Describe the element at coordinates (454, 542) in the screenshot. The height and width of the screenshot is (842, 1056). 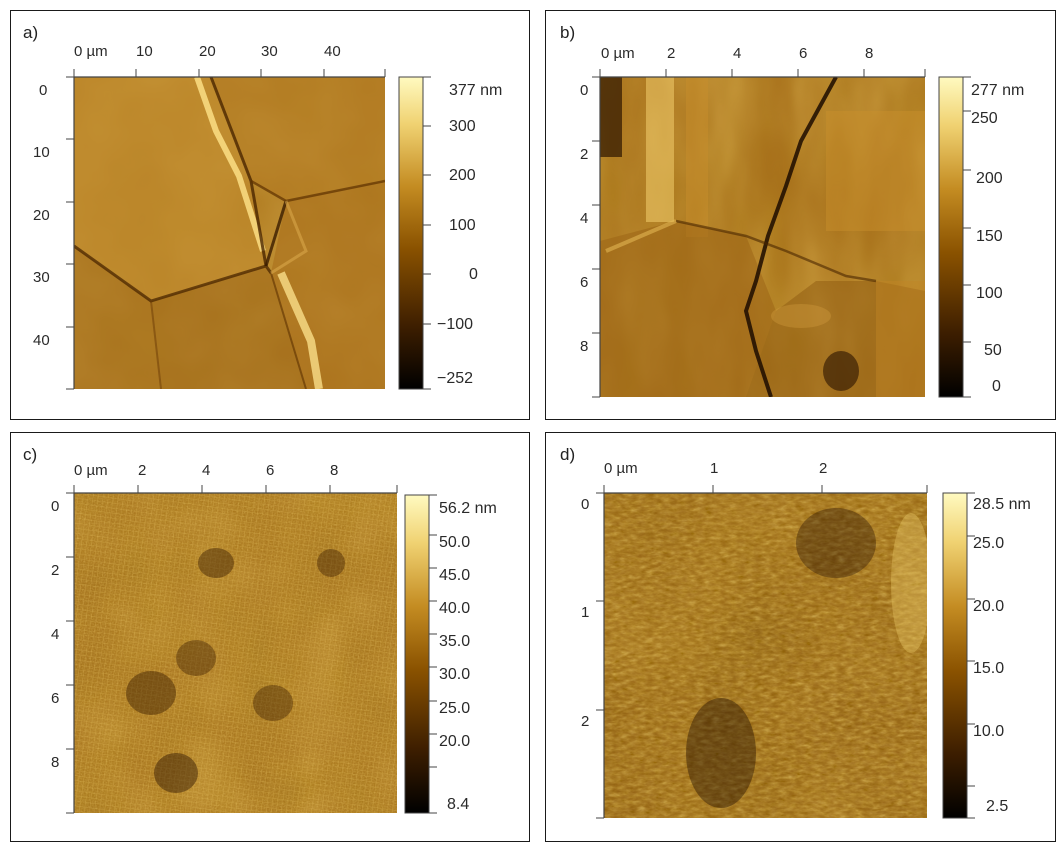
I see `colorbar-label: 50.0` at that location.